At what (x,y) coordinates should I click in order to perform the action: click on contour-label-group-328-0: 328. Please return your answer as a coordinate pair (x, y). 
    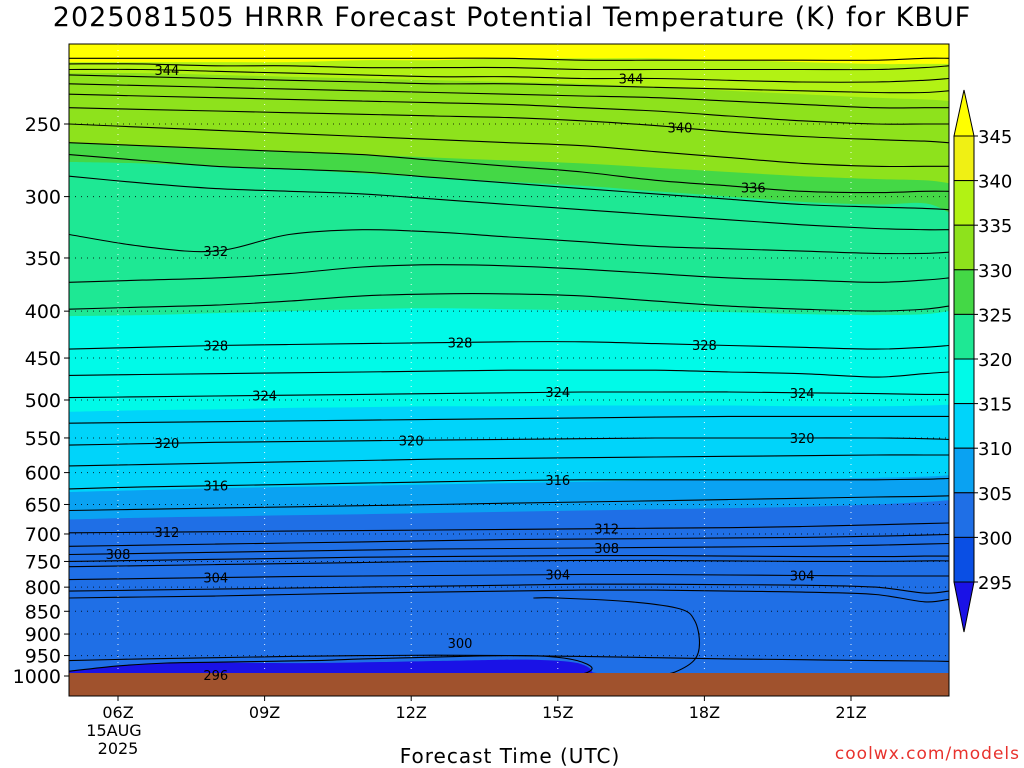
    Looking at the image, I should click on (215, 346).